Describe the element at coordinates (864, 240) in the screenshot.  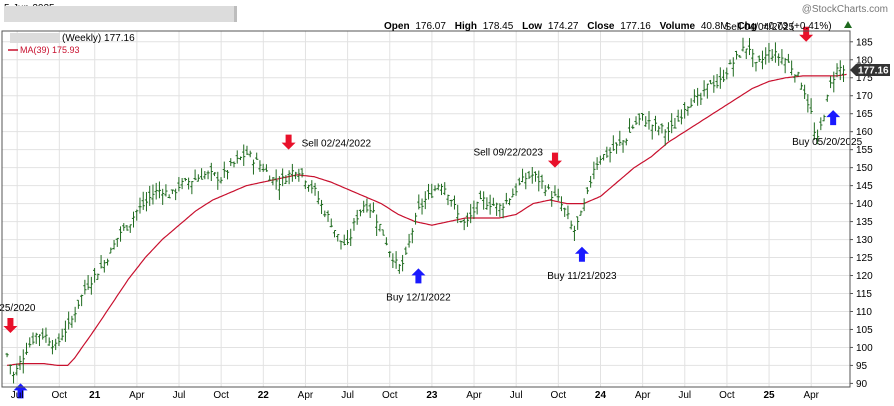
I see `y-tick-label: 130` at that location.